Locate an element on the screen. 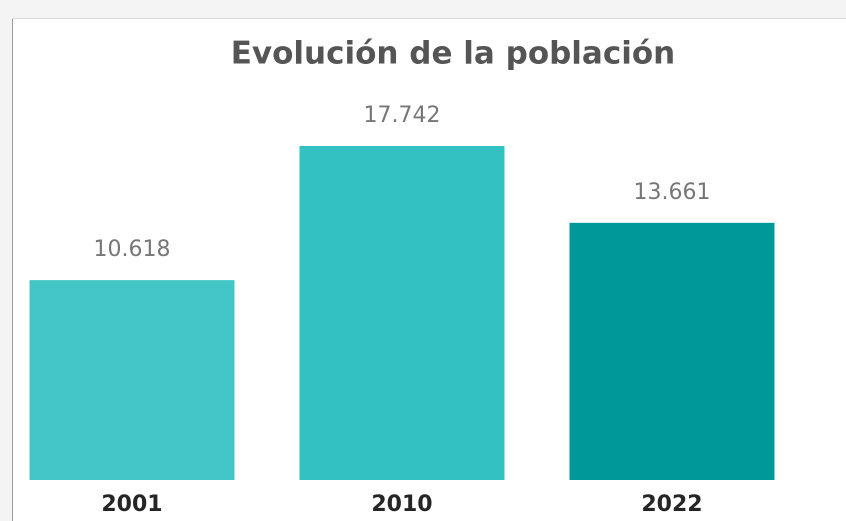 Image resolution: width=846 pixels, height=521 pixels. data-label: 13.661 is located at coordinates (672, 192).